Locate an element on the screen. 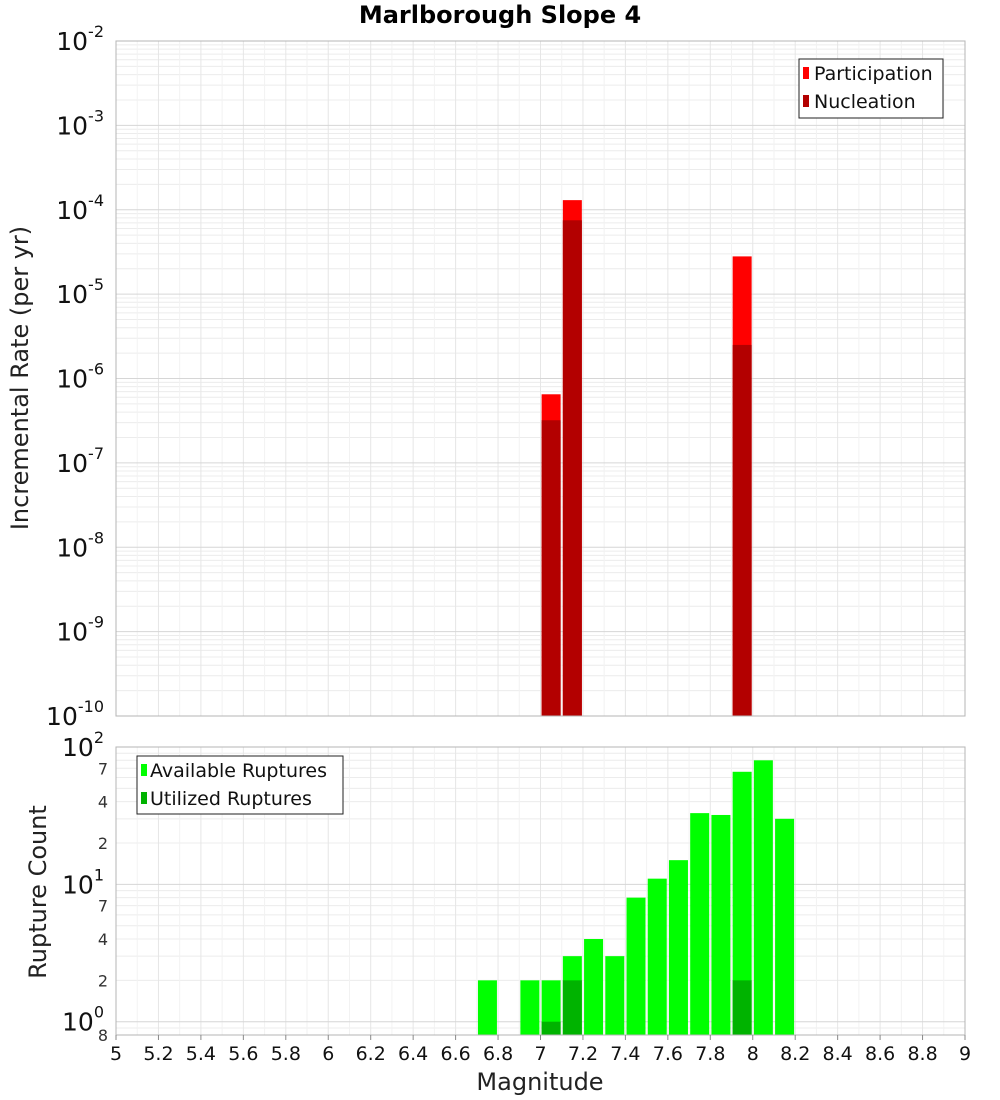  y-tick-label: 10⁰ is located at coordinates (83, 1020).